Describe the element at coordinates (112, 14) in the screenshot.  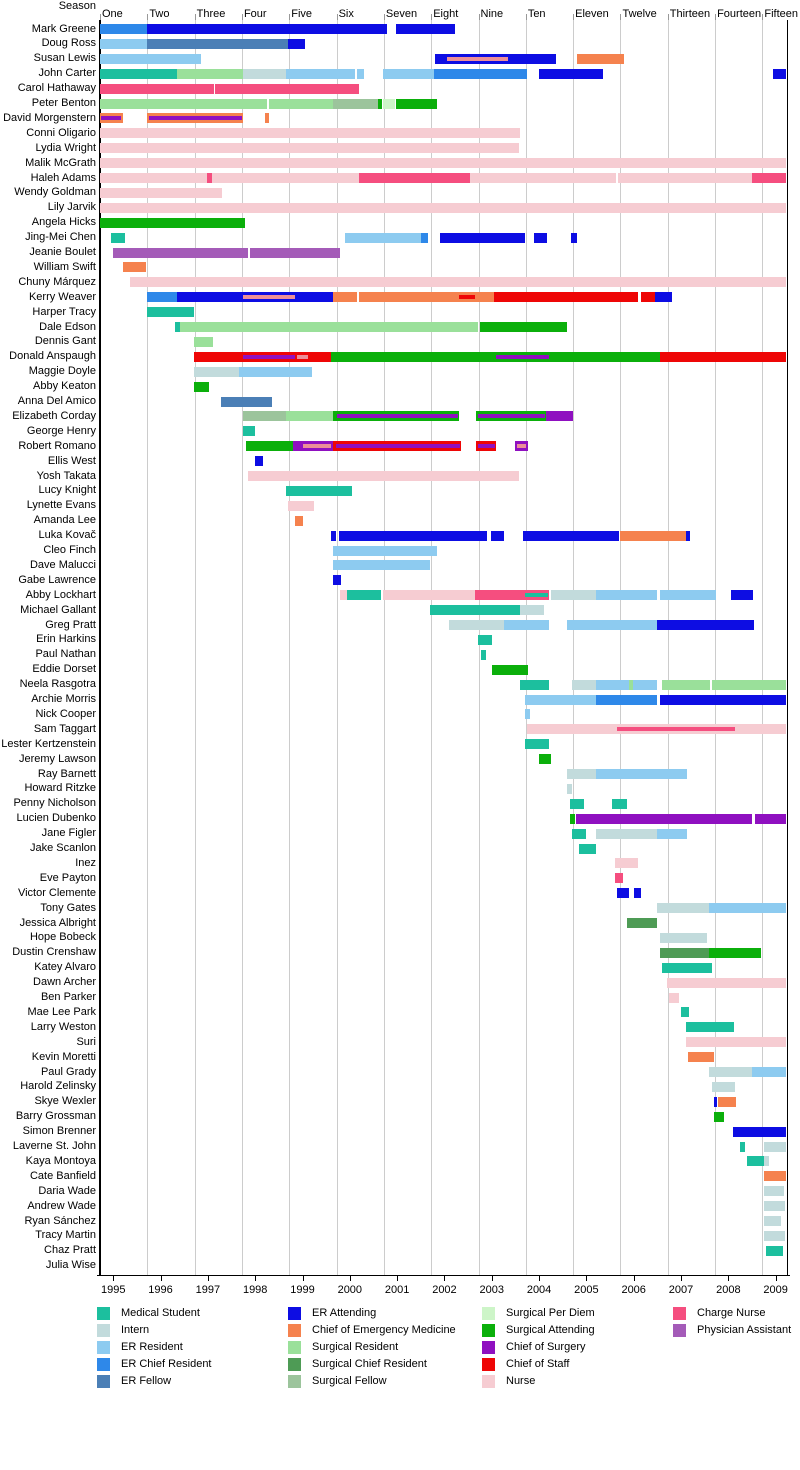
I see `season-label: One` at that location.